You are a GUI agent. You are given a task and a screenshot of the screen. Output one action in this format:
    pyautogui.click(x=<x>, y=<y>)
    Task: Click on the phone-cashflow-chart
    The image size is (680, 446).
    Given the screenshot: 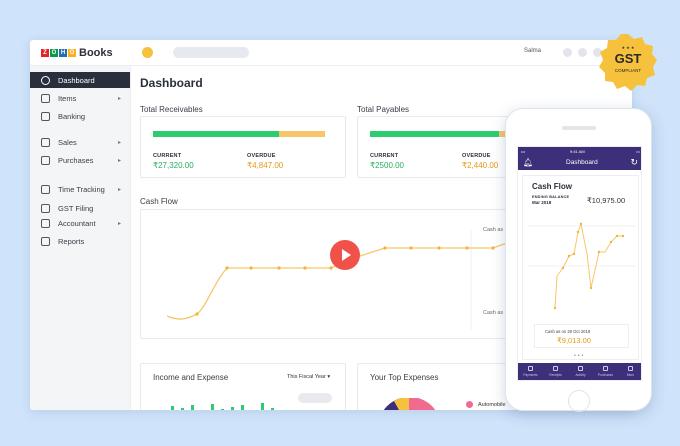 What is the action you would take?
    pyautogui.click(x=581, y=266)
    